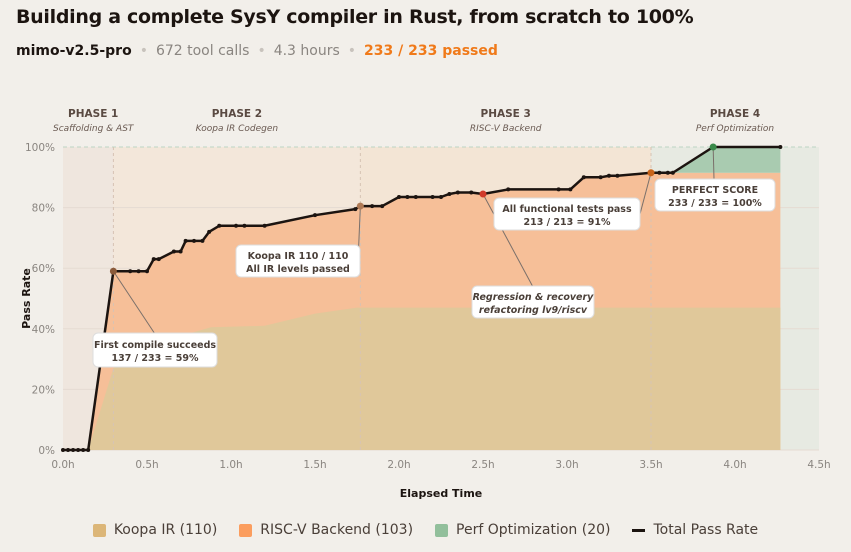 This screenshot has height=552, width=851. I want to click on y-tick-label: 100%, so click(40, 148).